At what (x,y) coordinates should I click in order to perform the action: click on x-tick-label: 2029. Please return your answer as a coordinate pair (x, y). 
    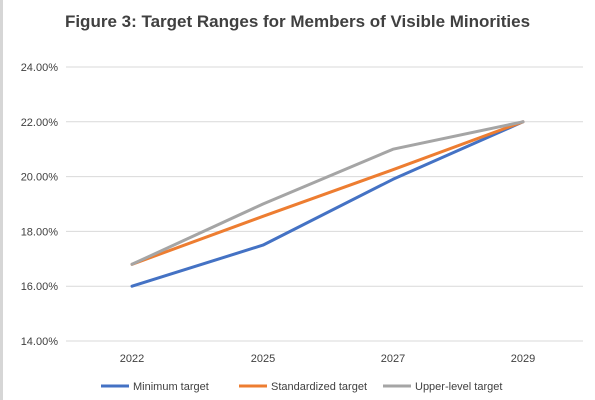
    Looking at the image, I should click on (523, 359).